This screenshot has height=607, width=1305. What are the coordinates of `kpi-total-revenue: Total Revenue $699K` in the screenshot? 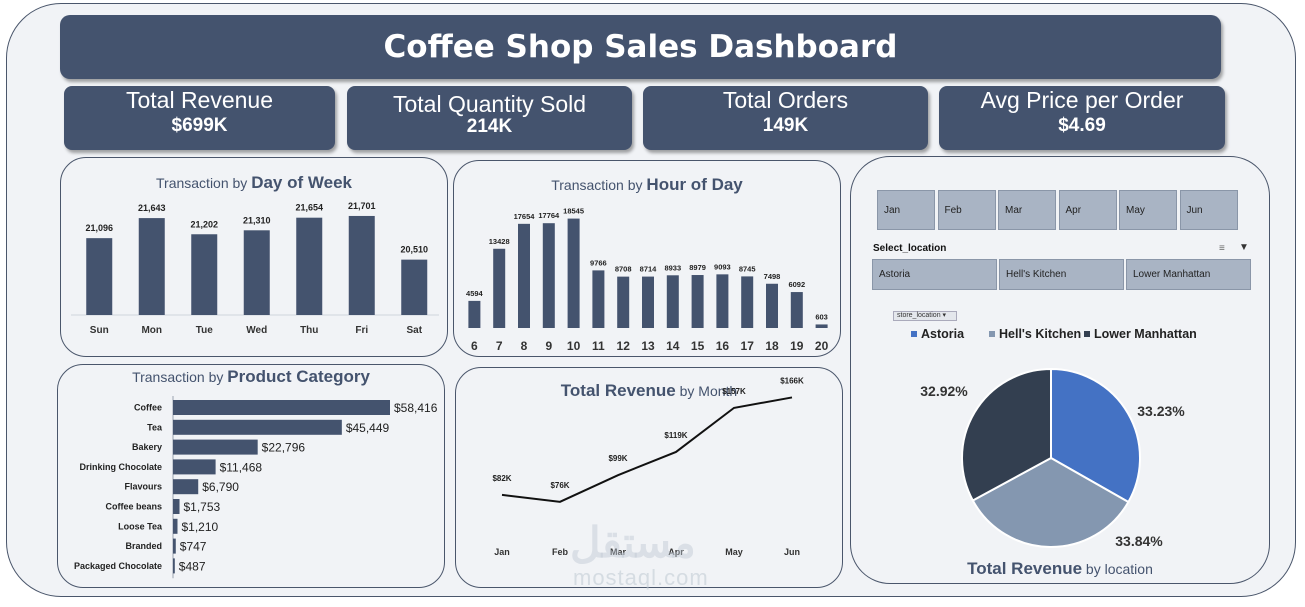 It's located at (199, 118).